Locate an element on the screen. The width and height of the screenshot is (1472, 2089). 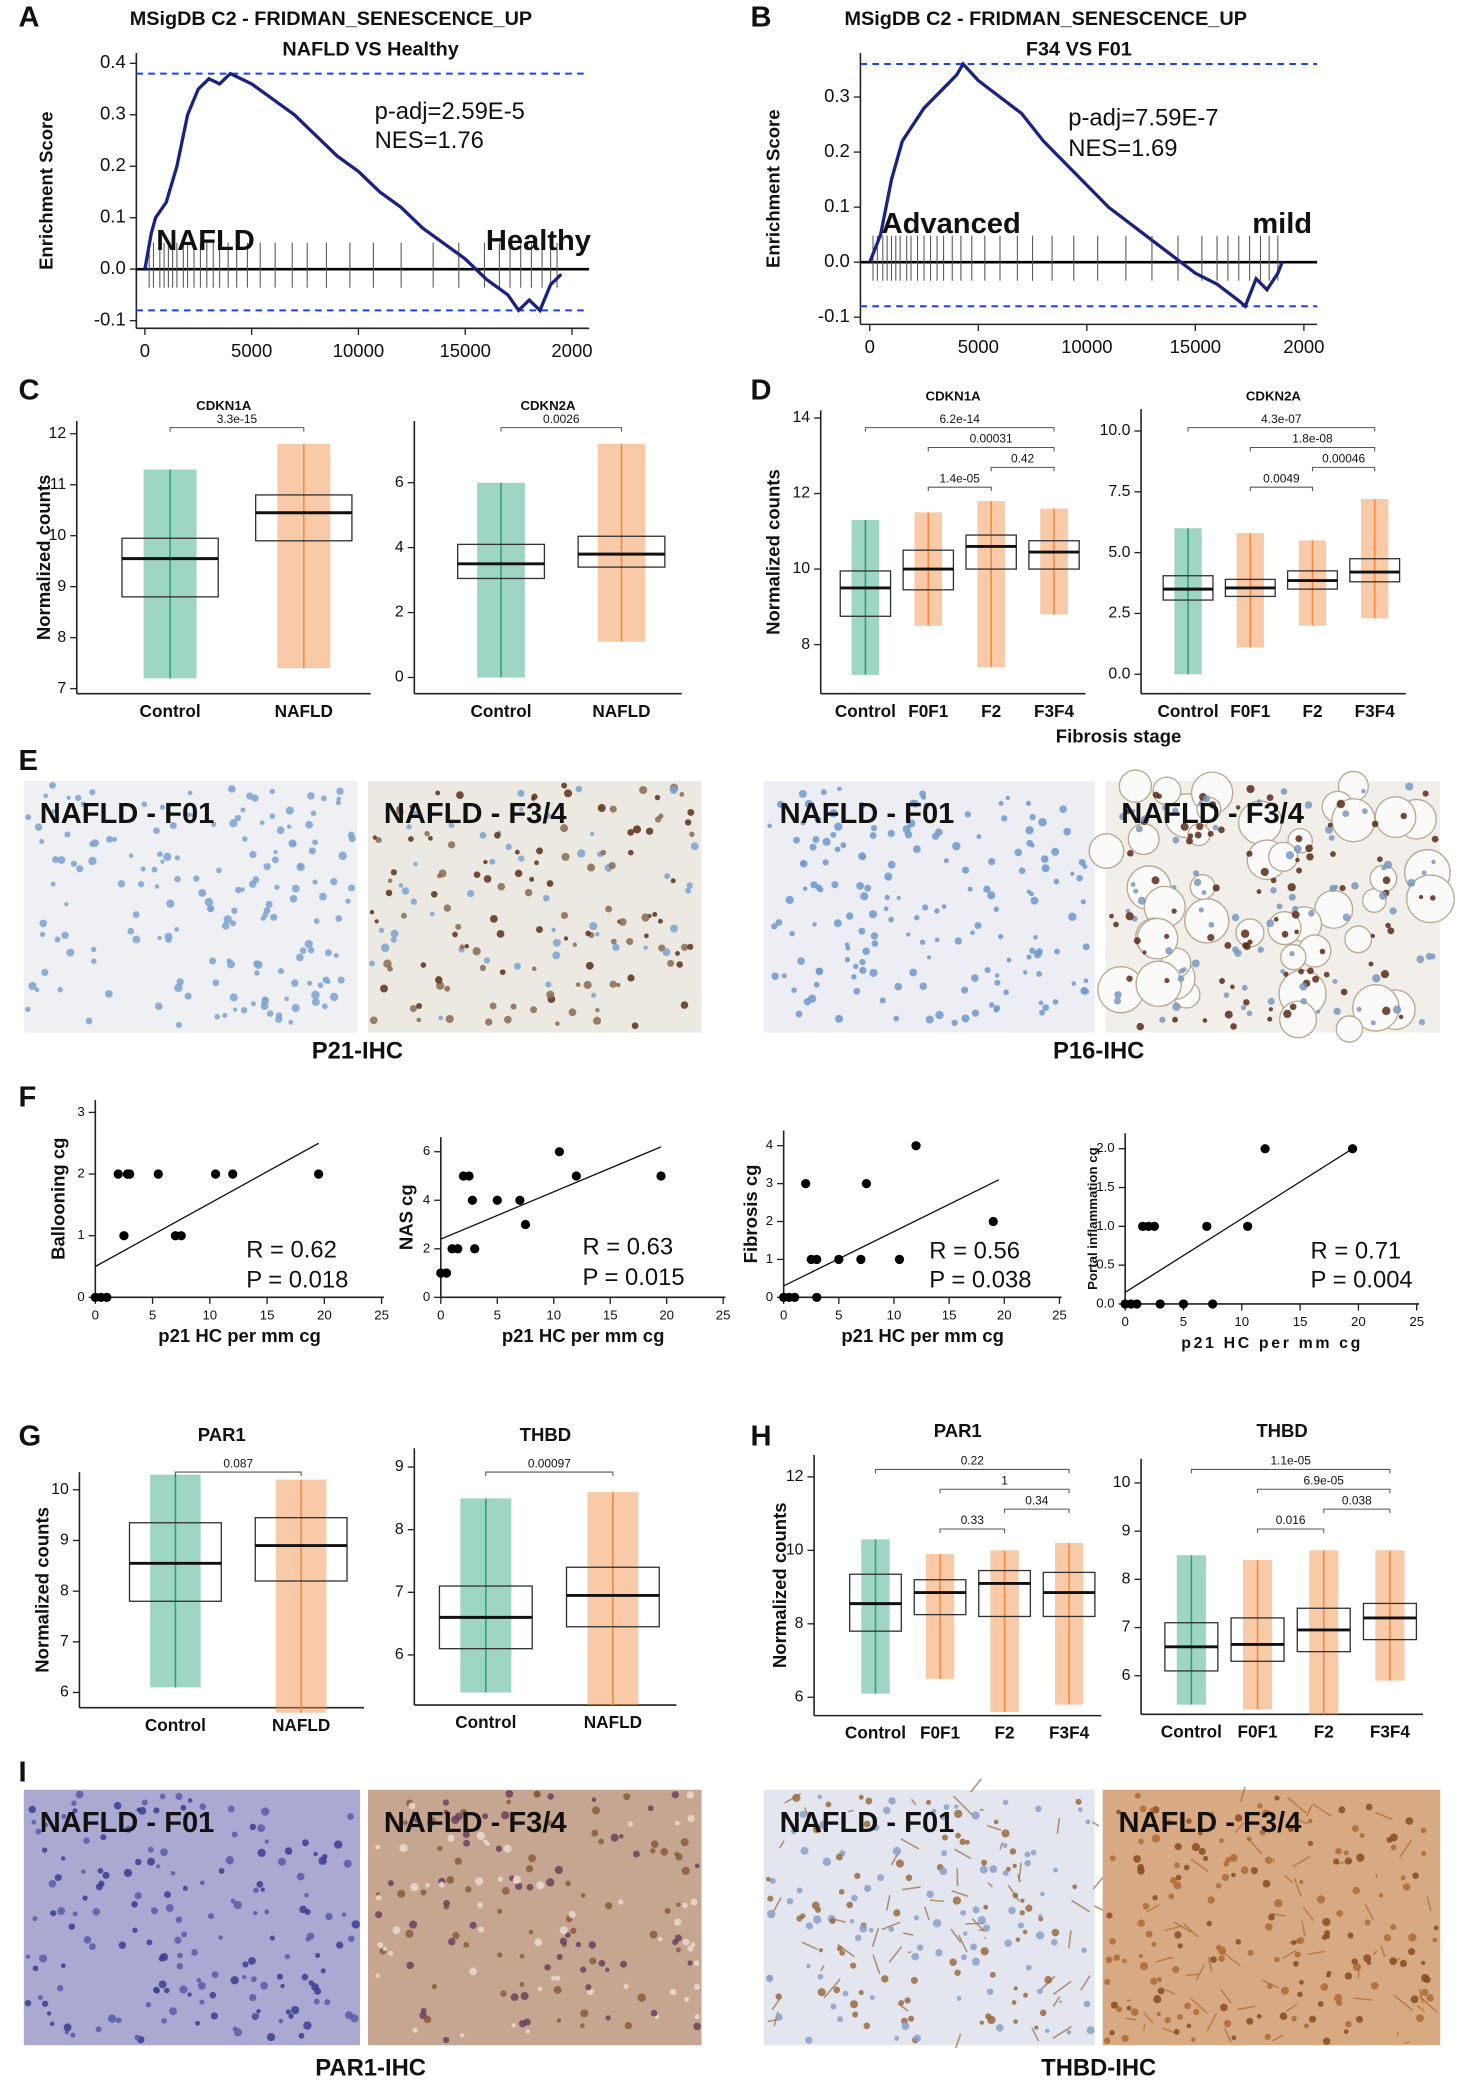
y-tick-label: 7 is located at coordinates (1126, 1627).